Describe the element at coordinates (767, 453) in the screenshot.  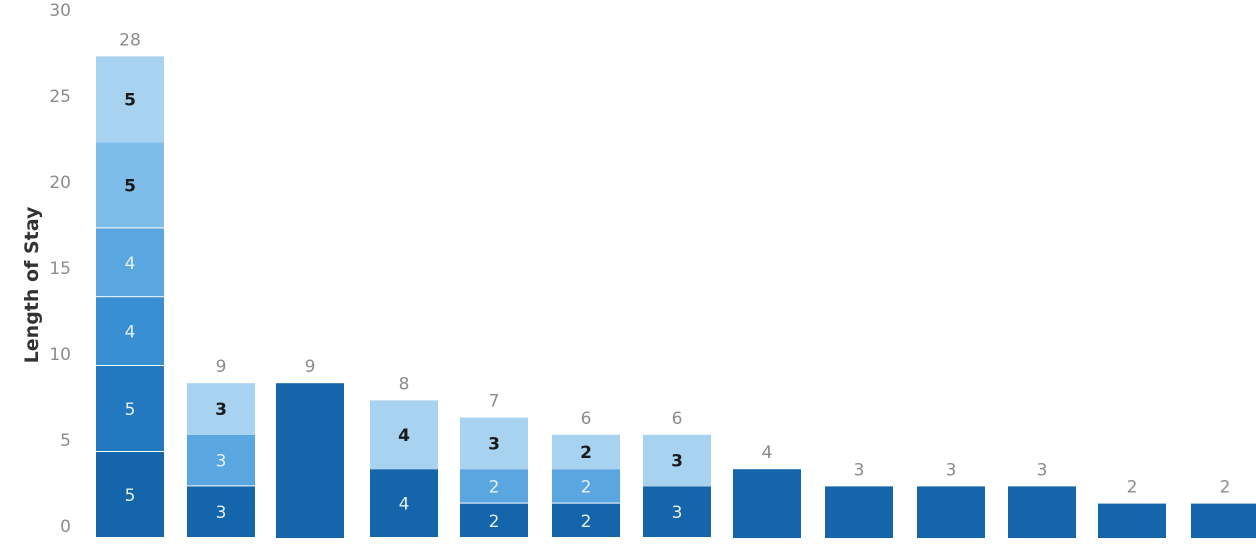
I see `bar-total-label: 4` at that location.